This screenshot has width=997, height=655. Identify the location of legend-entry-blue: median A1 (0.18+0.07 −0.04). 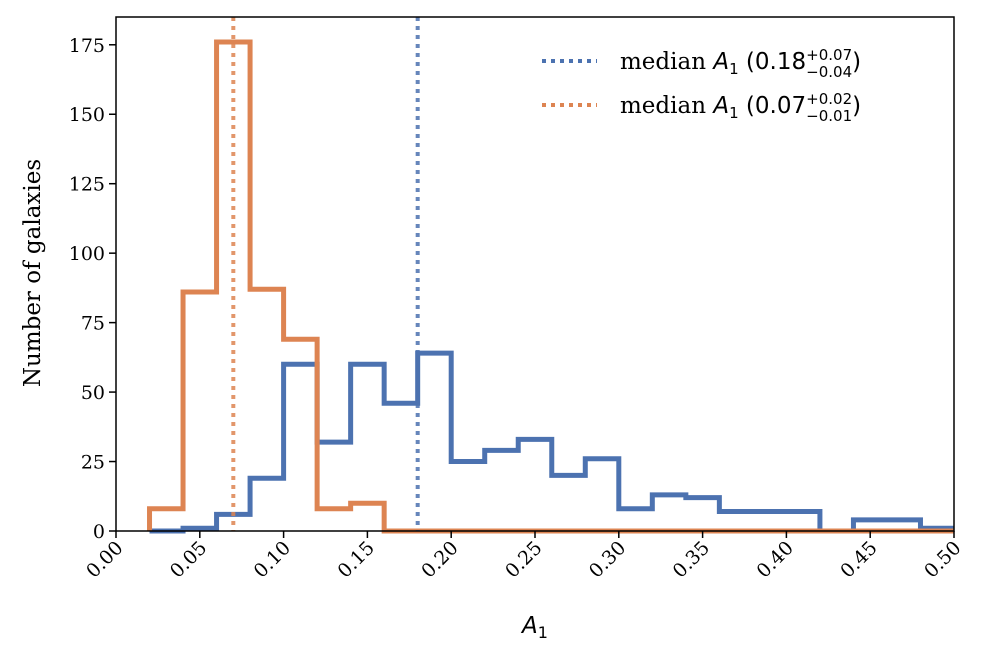
(701, 63).